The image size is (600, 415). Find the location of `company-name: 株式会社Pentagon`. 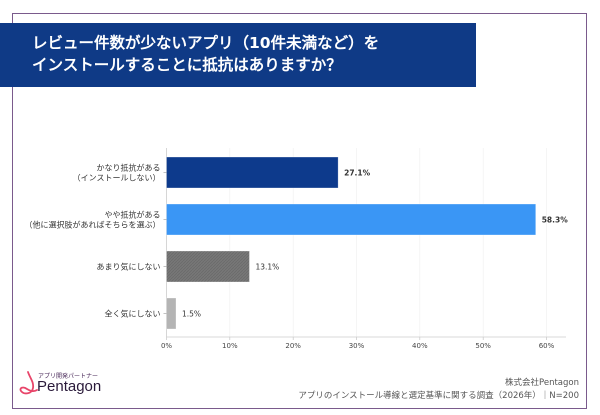

company-name: 株式会社Pentagon is located at coordinates (542, 383).